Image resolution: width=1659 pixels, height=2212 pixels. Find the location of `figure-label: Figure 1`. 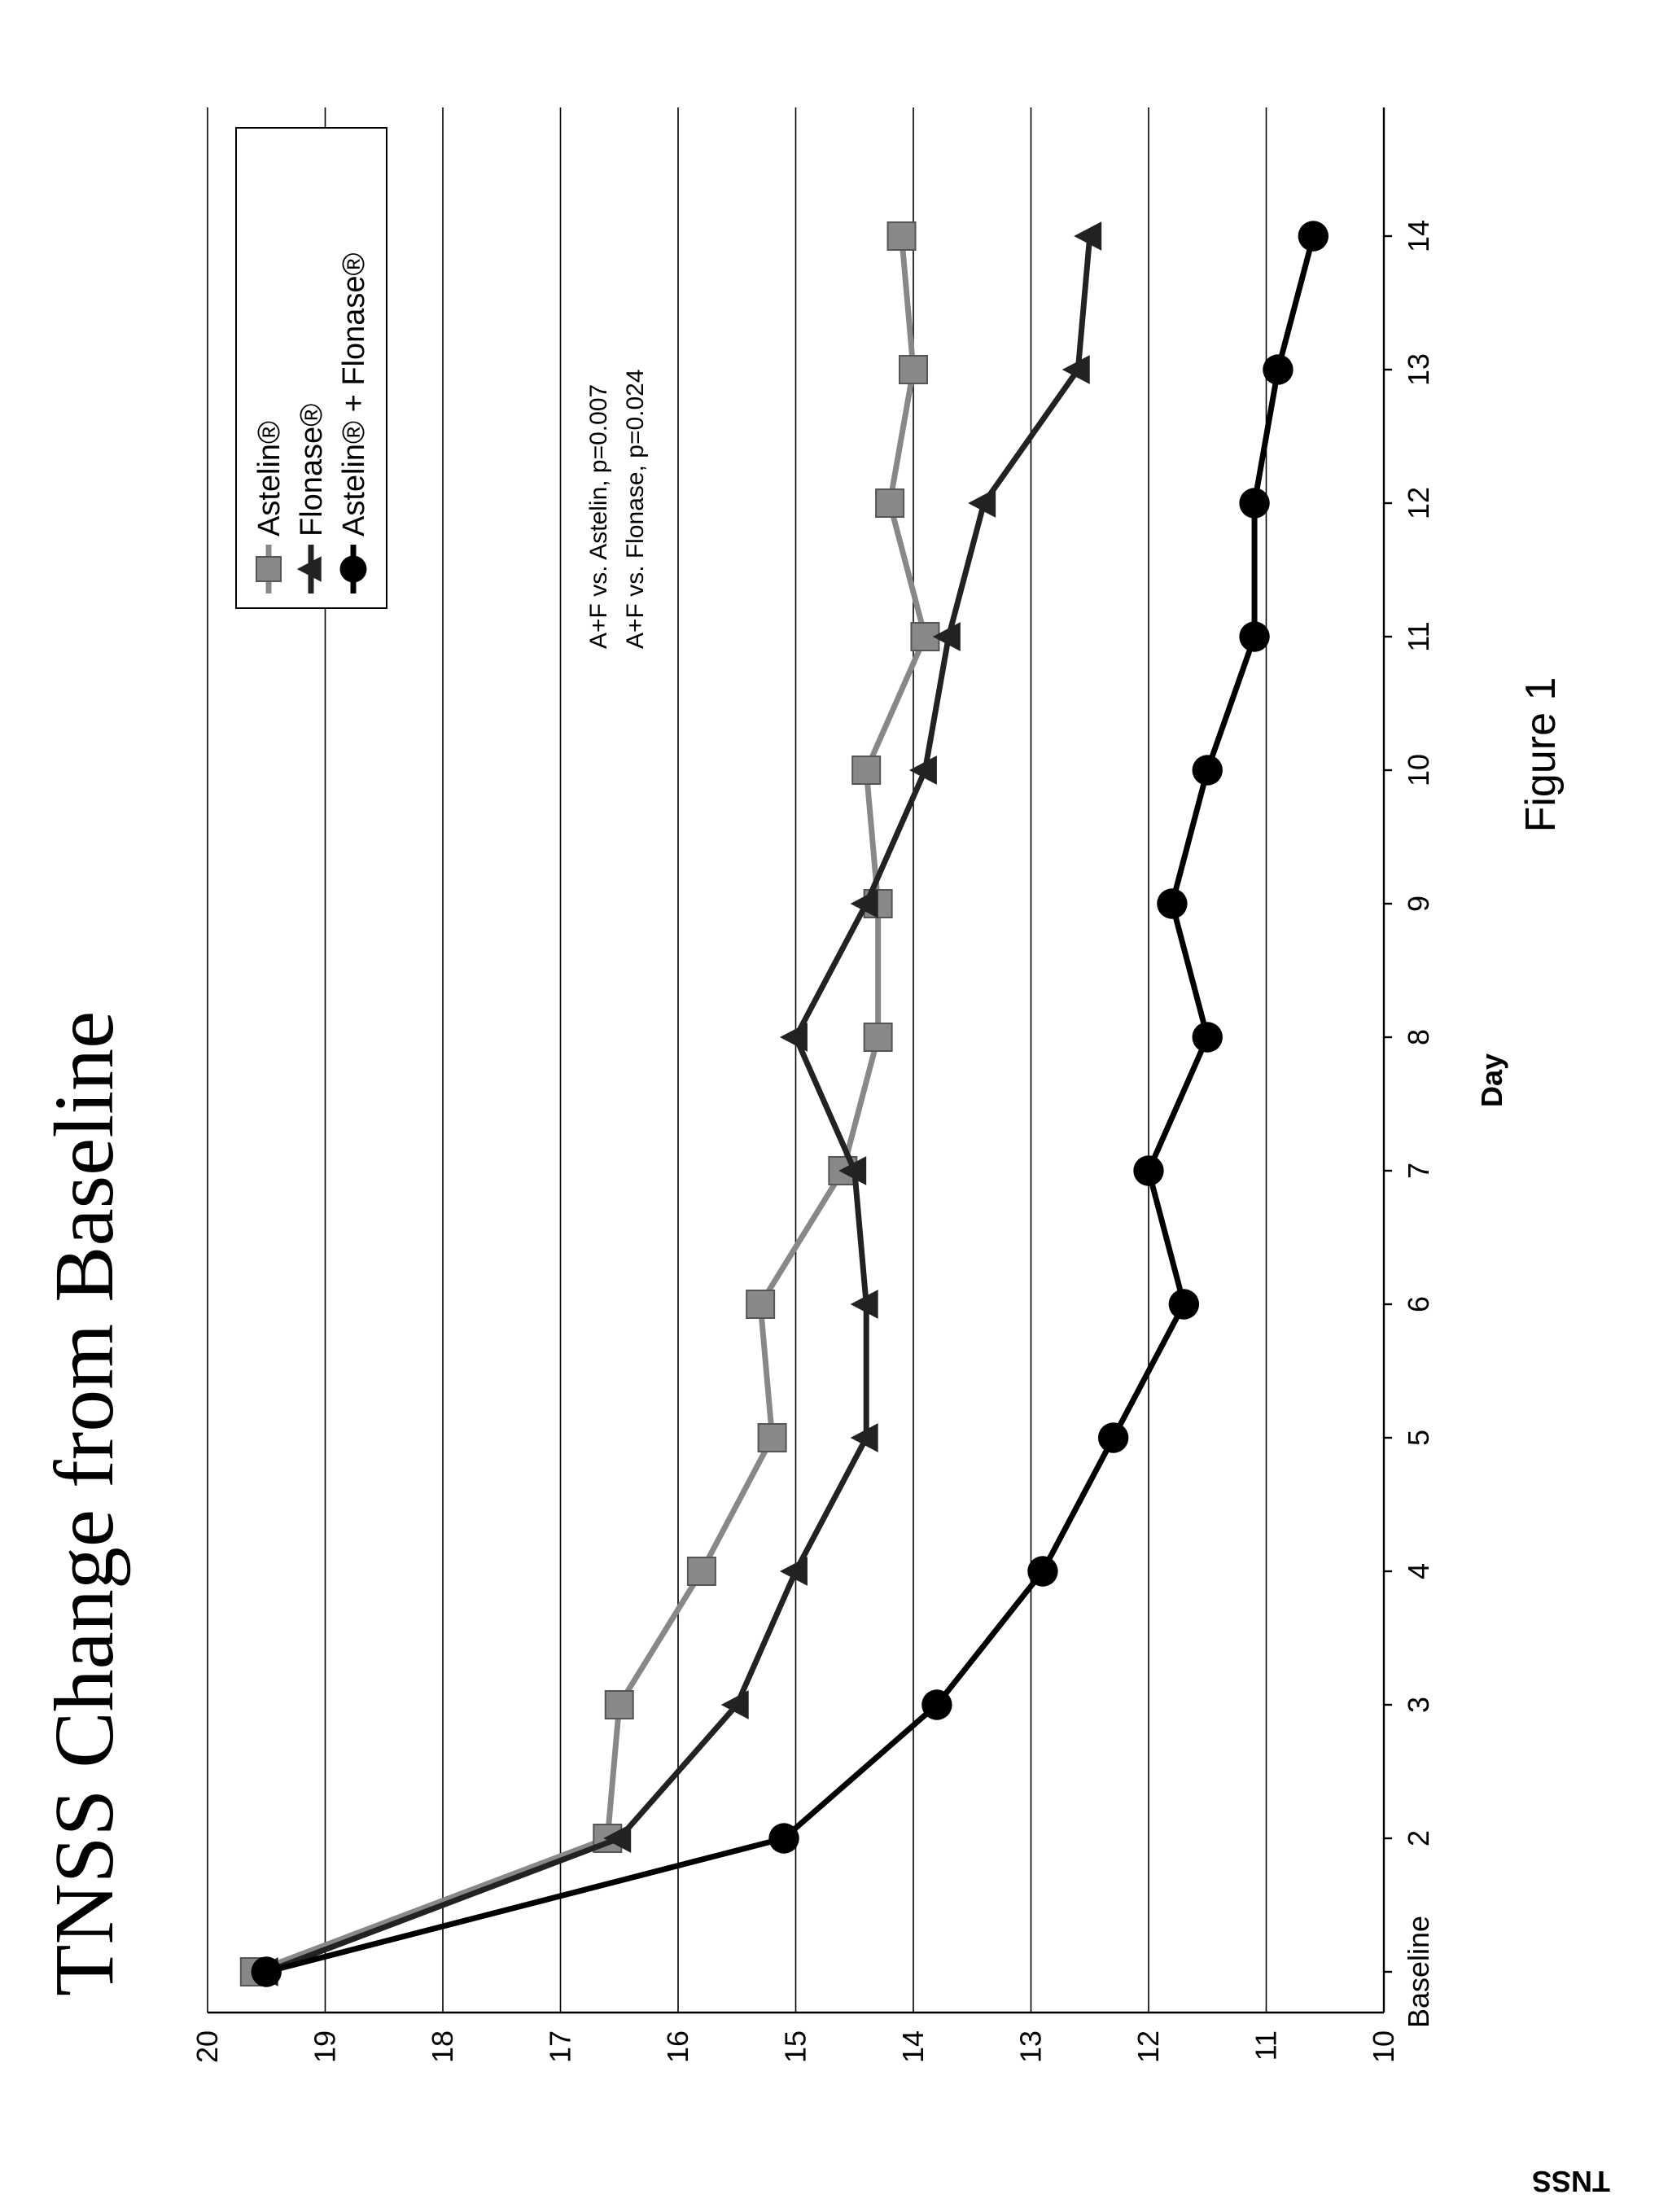

figure-label: Figure 1 is located at coordinates (1541, 755).